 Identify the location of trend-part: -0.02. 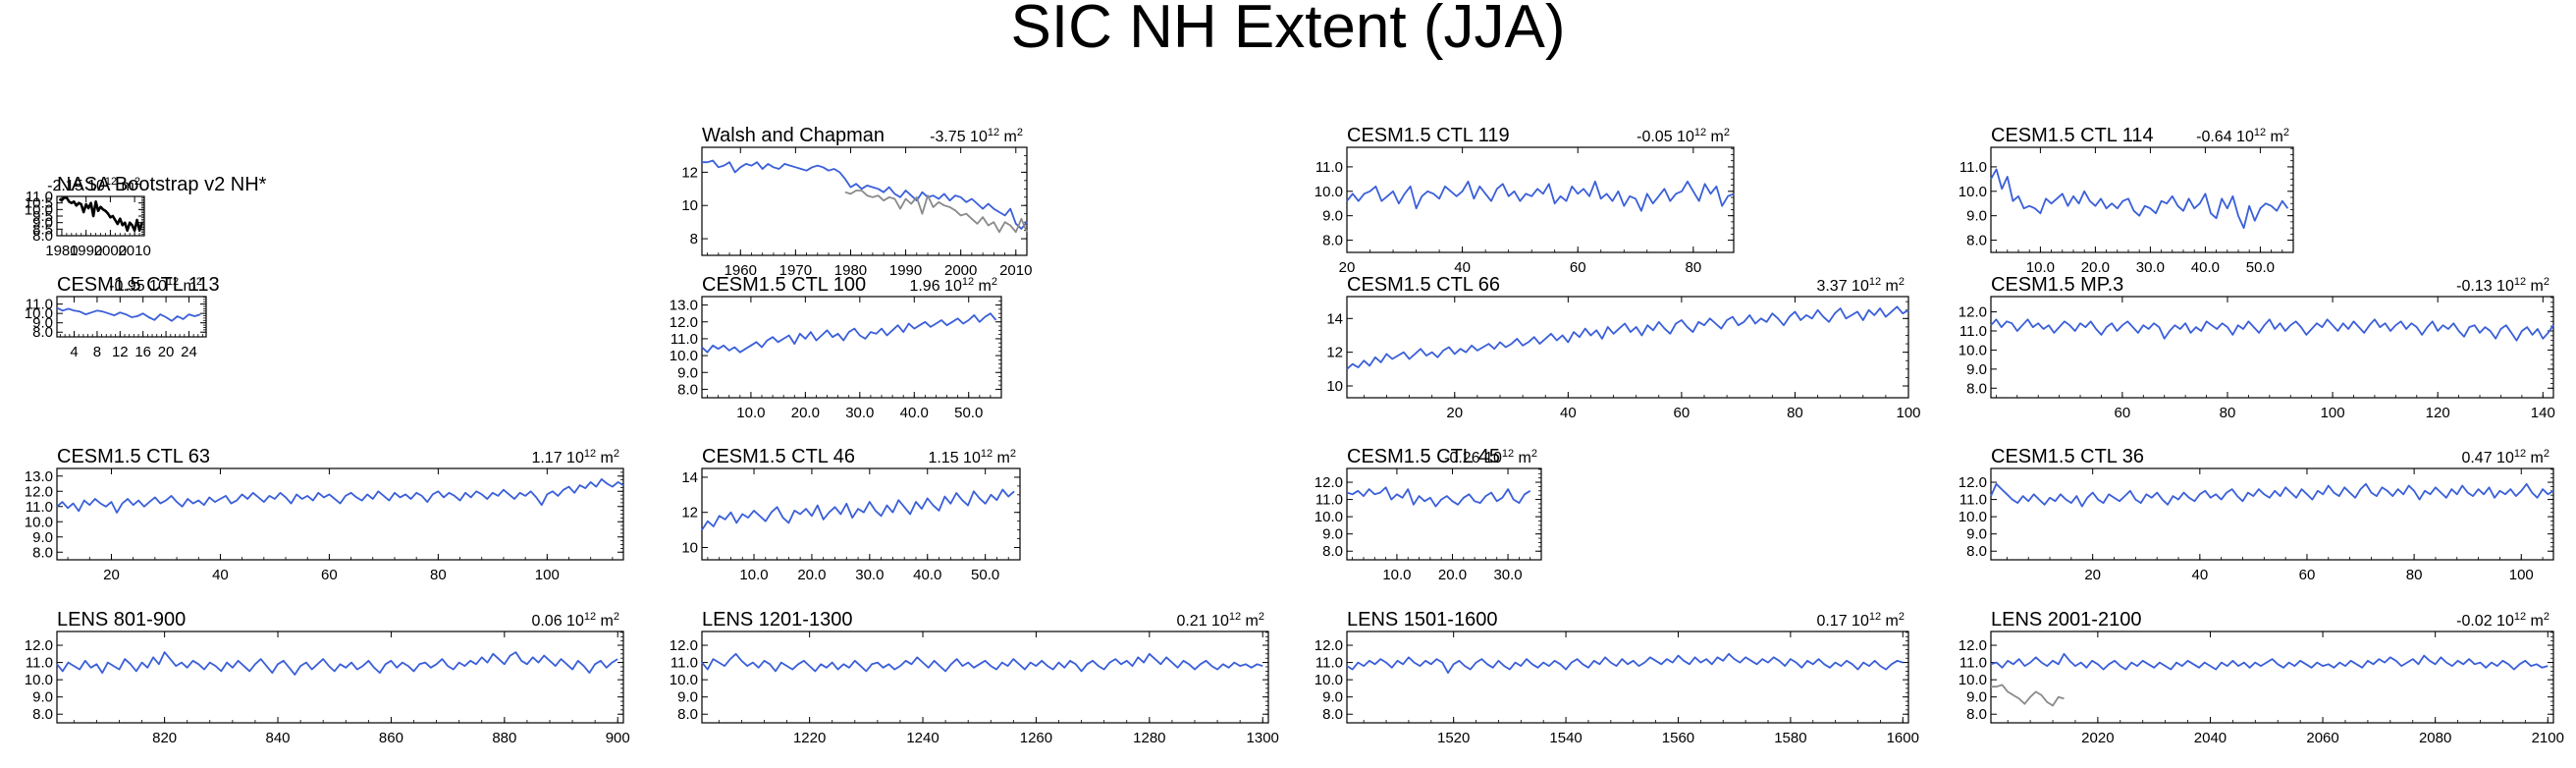
(2476, 621).